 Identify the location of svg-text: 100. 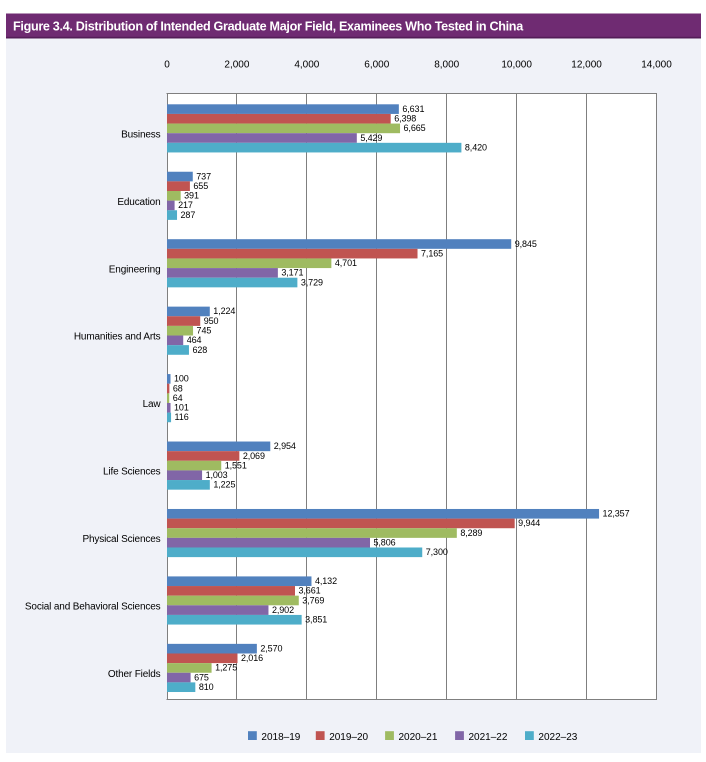
(181, 379).